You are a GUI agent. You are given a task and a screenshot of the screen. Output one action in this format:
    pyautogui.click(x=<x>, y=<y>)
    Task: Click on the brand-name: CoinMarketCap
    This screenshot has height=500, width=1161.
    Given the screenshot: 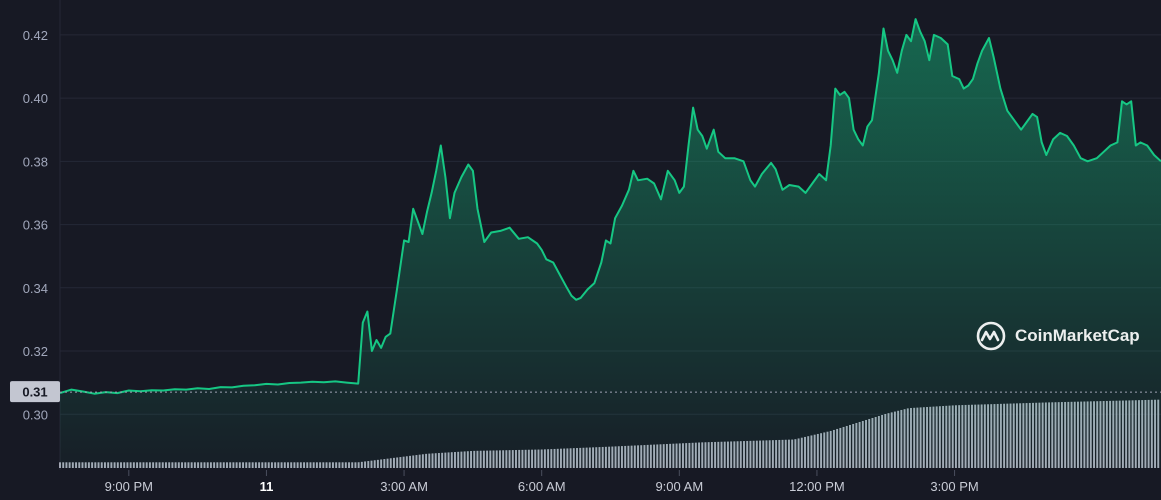 What is the action you would take?
    pyautogui.click(x=1077, y=335)
    